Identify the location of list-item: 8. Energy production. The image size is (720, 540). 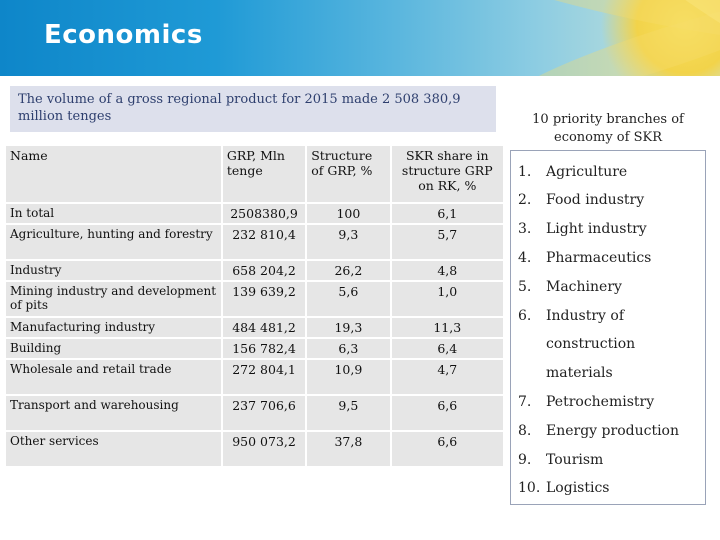
(598, 431).